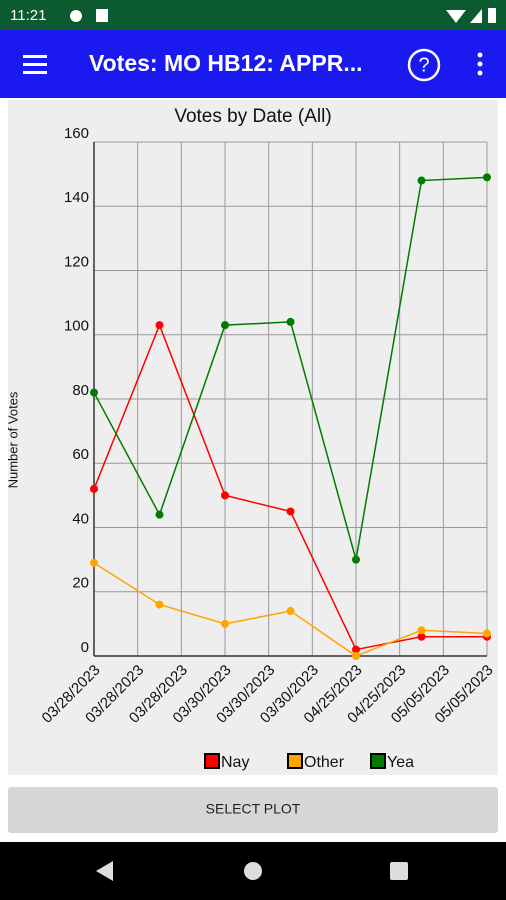 This screenshot has width=506, height=900. I want to click on settings-icon, so click(76, 16).